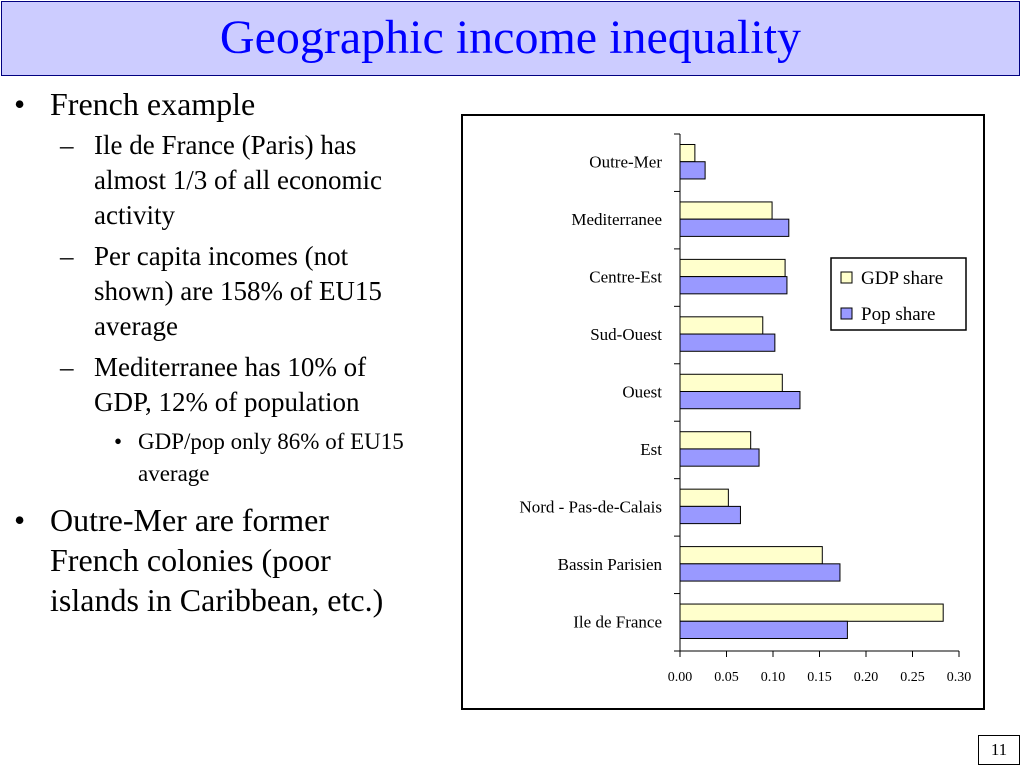  What do you see at coordinates (610, 564) in the screenshot?
I see `category-label: Bassin Parisien` at bounding box center [610, 564].